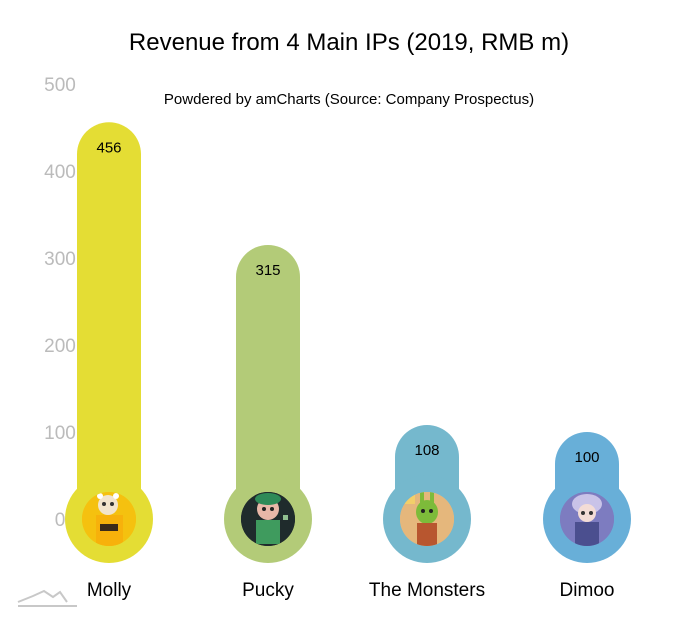  What do you see at coordinates (268, 519) in the screenshot?
I see `pucky-figure-icon` at bounding box center [268, 519].